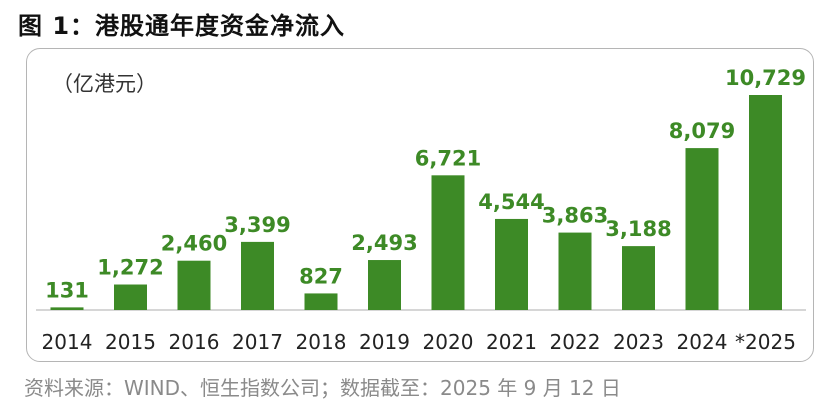  I want to click on data-label-2022: 3,863, so click(575, 216).